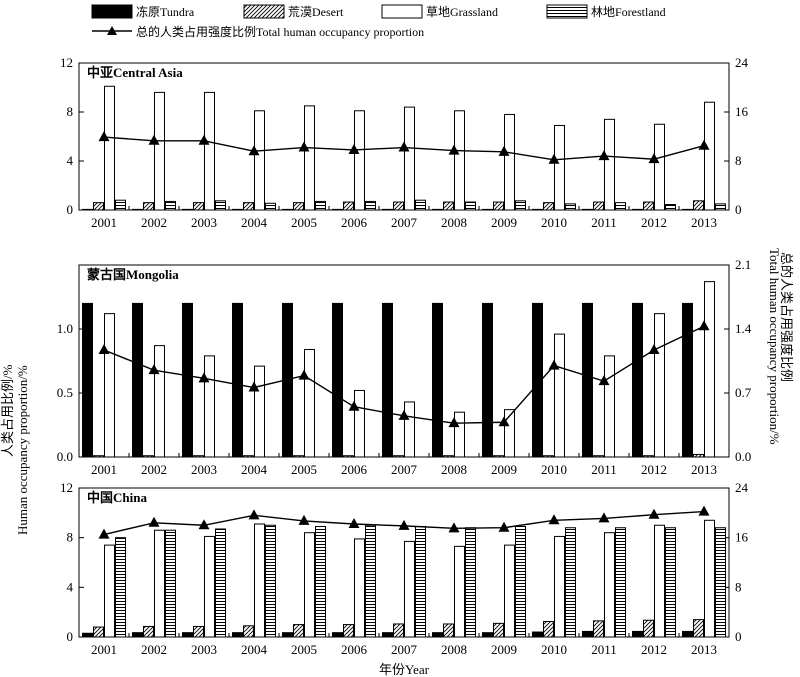 The image size is (800, 677). I want to click on panel-title: 中亚Central Asia, so click(135, 72).